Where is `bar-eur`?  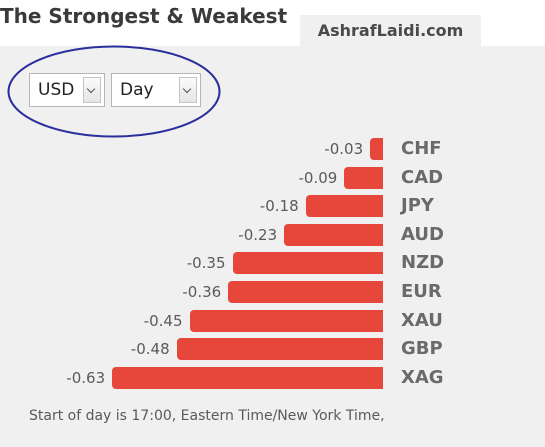
bar-eur is located at coordinates (305, 292).